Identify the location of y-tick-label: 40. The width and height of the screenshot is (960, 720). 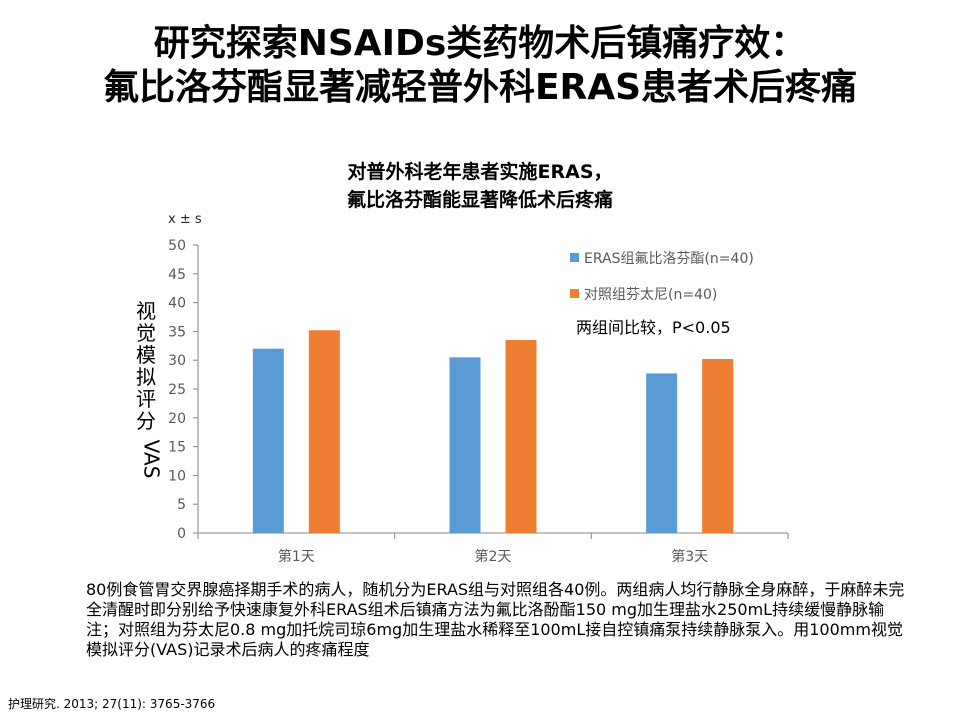
(177, 304).